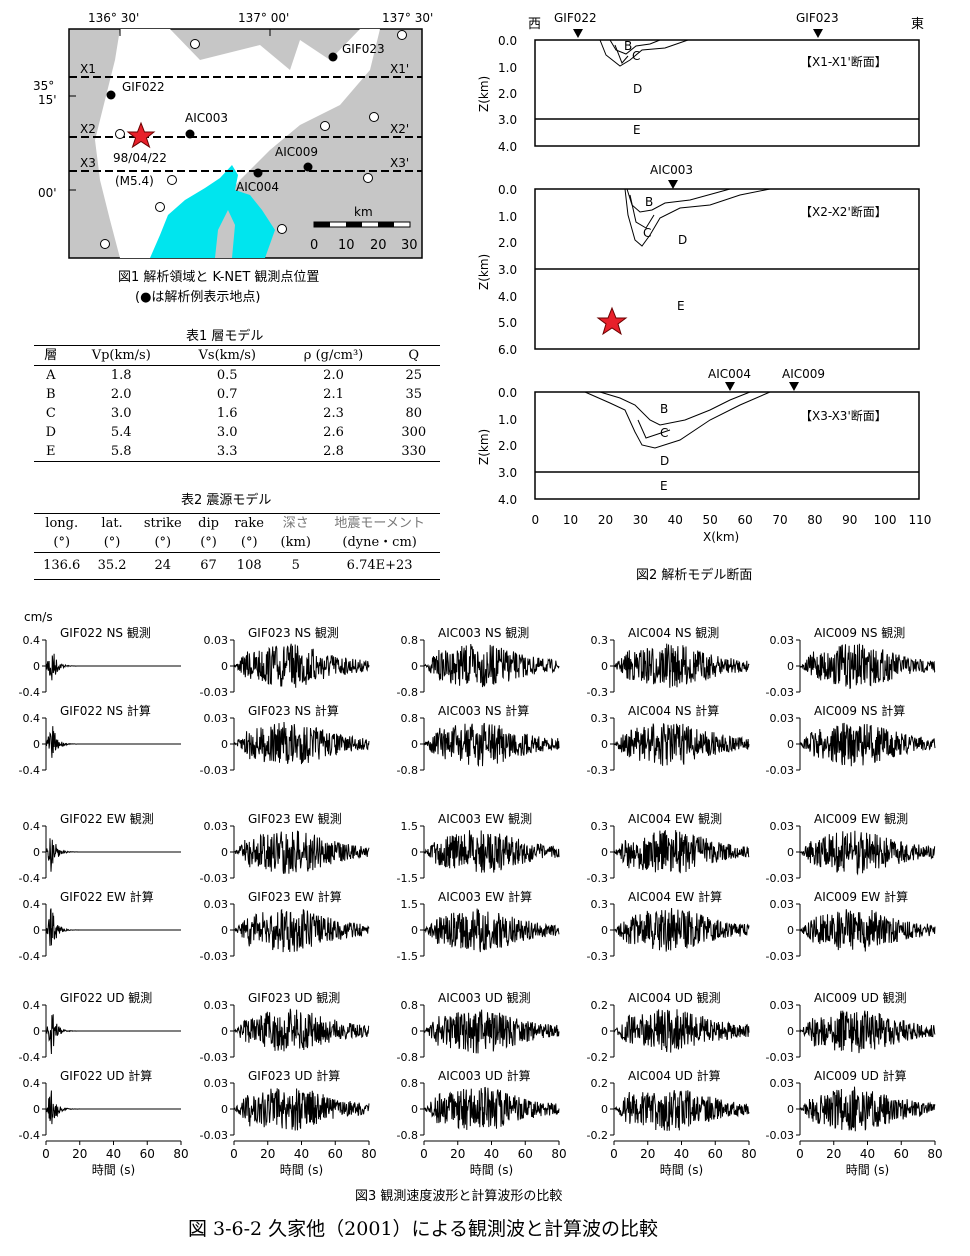 Image resolution: width=970 pixels, height=1256 pixels. I want to click on waveform-label: AIC003 UD 観測, so click(484, 998).